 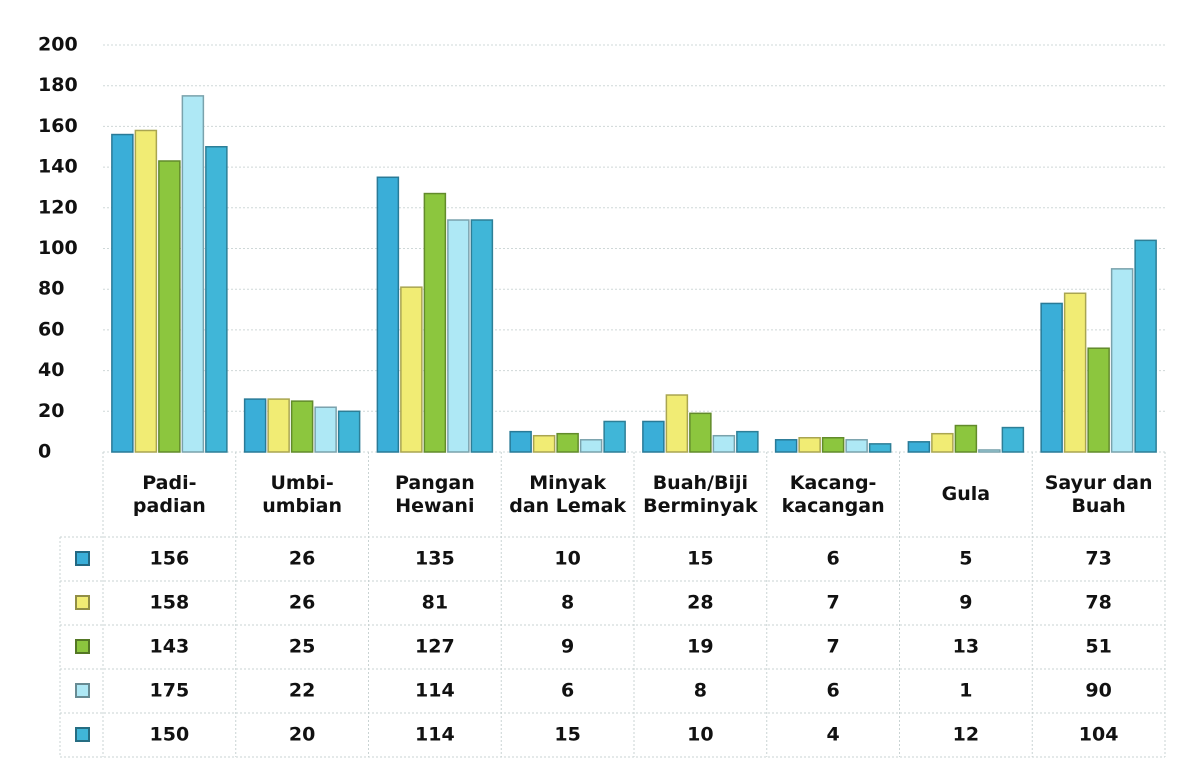 I want to click on table-value: 150, so click(x=170, y=735).